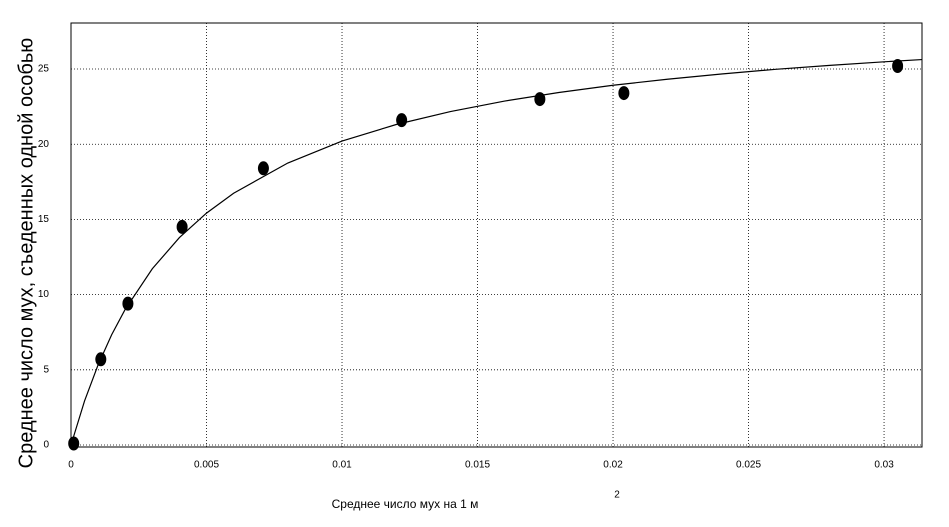  What do you see at coordinates (884, 465) in the screenshot?
I see `x-tick-label: 0.03` at bounding box center [884, 465].